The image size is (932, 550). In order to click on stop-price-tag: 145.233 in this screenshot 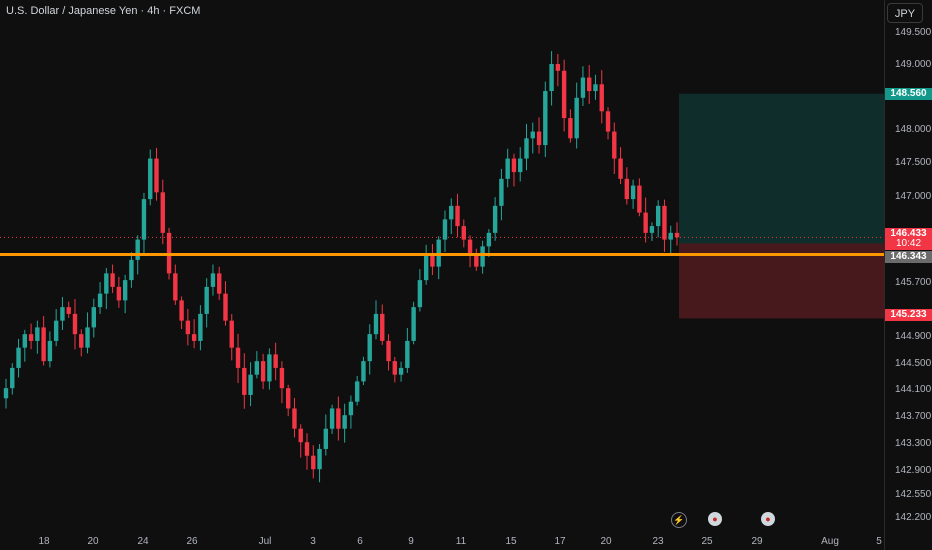, I will do `click(908, 315)`.